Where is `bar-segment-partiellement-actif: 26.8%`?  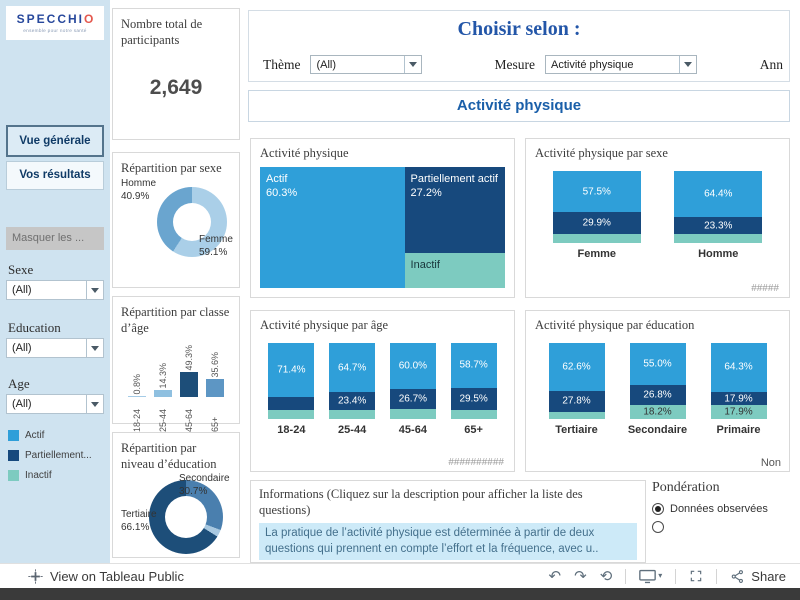 bar-segment-partiellement-actif: 26.8% is located at coordinates (657, 395).